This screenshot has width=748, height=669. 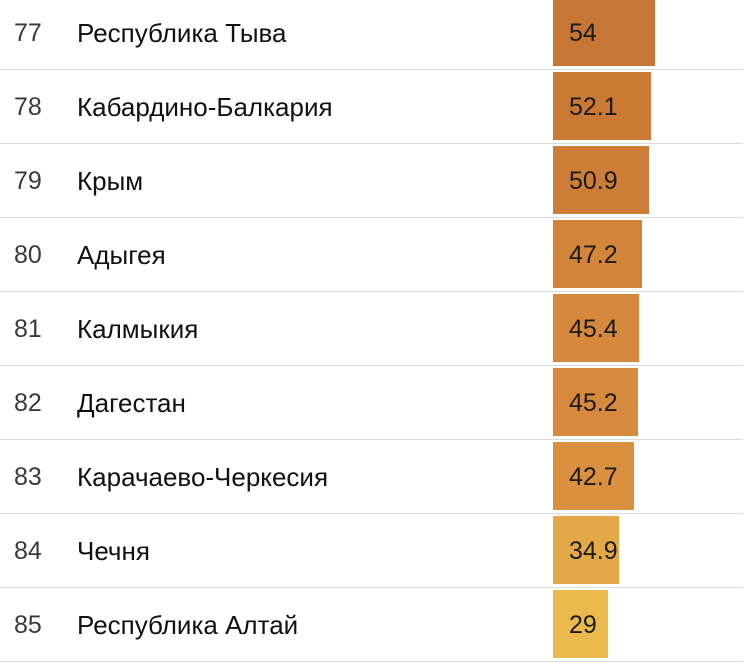 What do you see at coordinates (371, 477) in the screenshot?
I see `table-row: 83 Карачаево-Черкесия 42.7` at bounding box center [371, 477].